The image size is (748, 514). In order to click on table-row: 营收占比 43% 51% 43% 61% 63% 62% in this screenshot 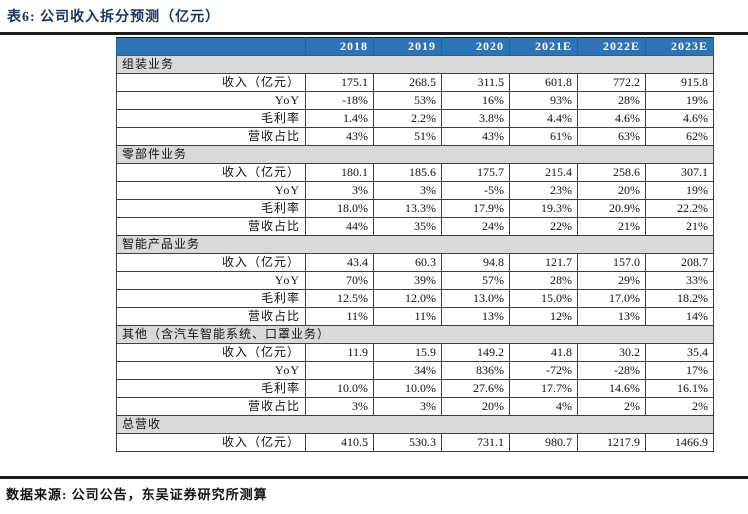, I will do `click(415, 136)`.